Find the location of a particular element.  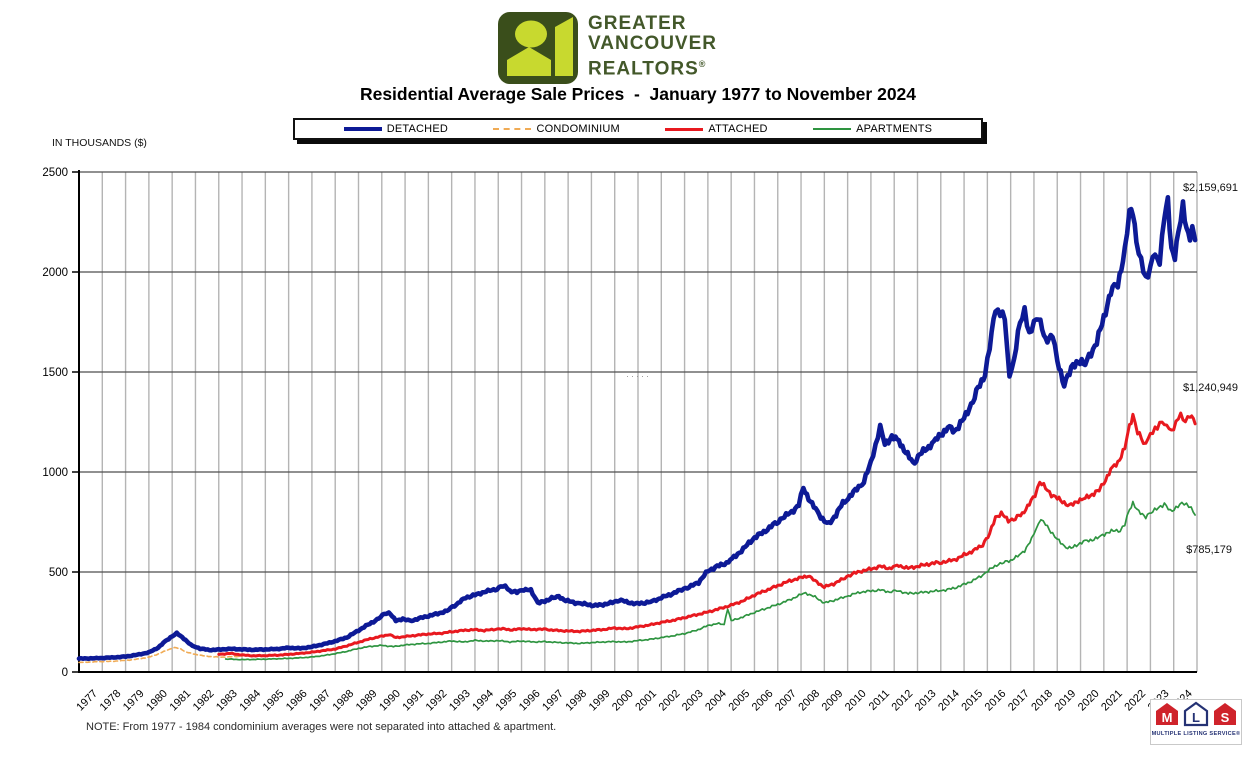

y-tick-label: 2500 is located at coordinates (55, 173).